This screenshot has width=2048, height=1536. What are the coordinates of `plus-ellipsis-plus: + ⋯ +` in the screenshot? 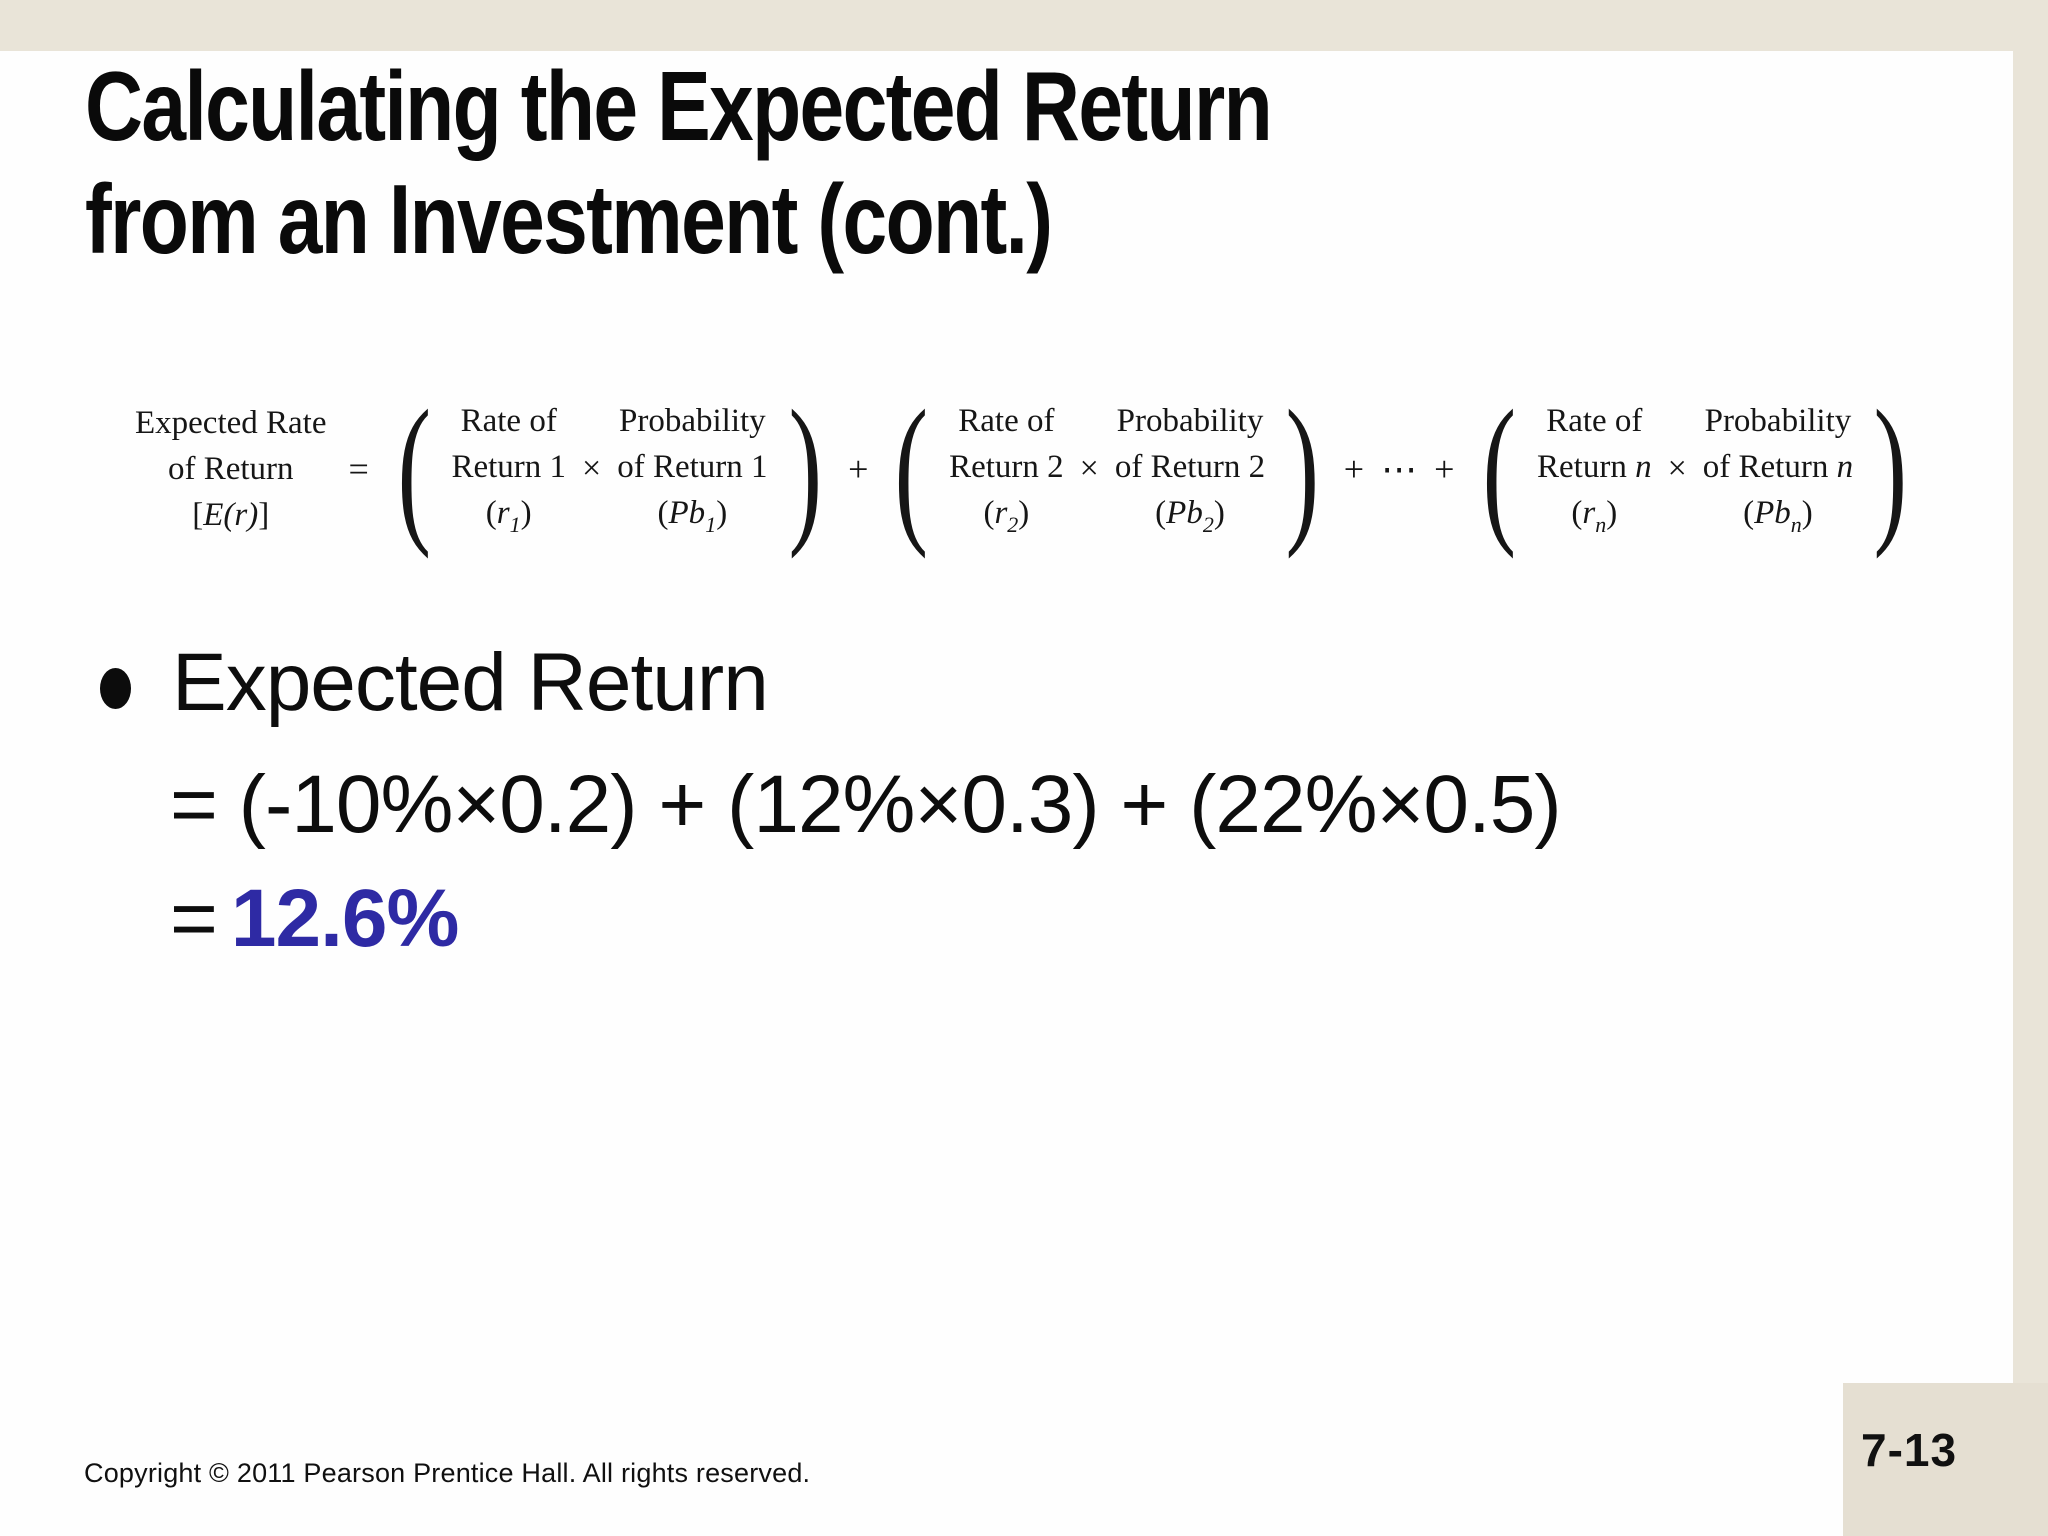 It's located at (1401, 468).